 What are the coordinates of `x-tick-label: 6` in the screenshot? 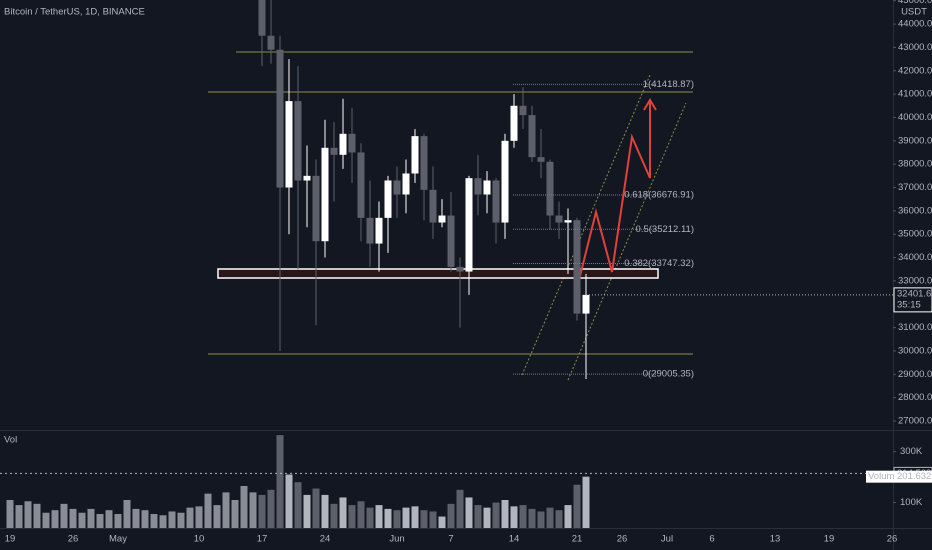 It's located at (711, 539).